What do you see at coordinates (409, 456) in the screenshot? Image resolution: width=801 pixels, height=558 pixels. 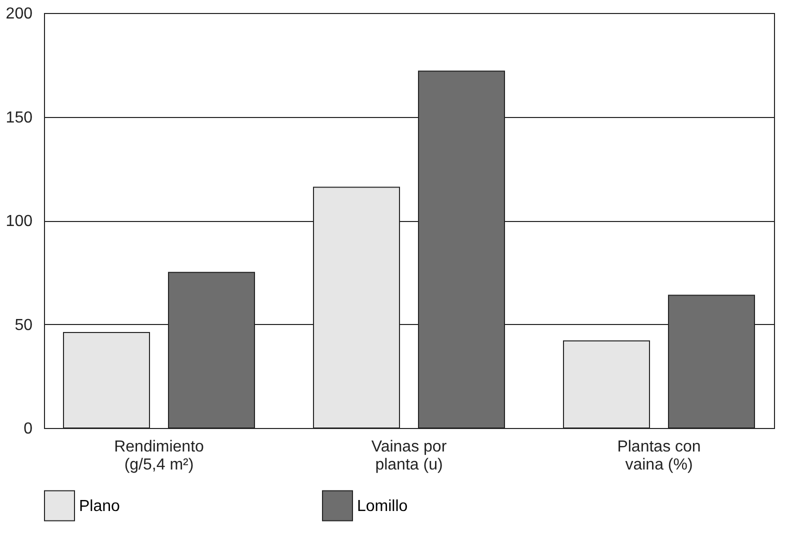 I see `x-tick-label: Vainas por planta (u)` at bounding box center [409, 456].